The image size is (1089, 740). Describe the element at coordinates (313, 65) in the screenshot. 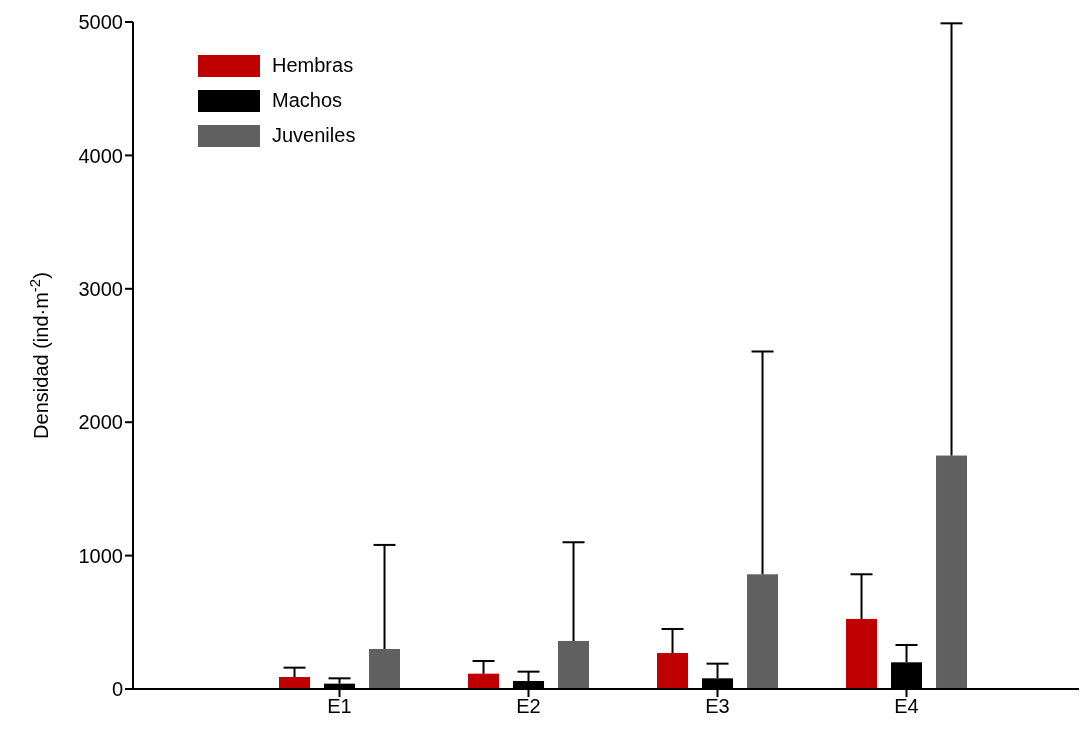

I see `legend-label: Hembras` at that location.